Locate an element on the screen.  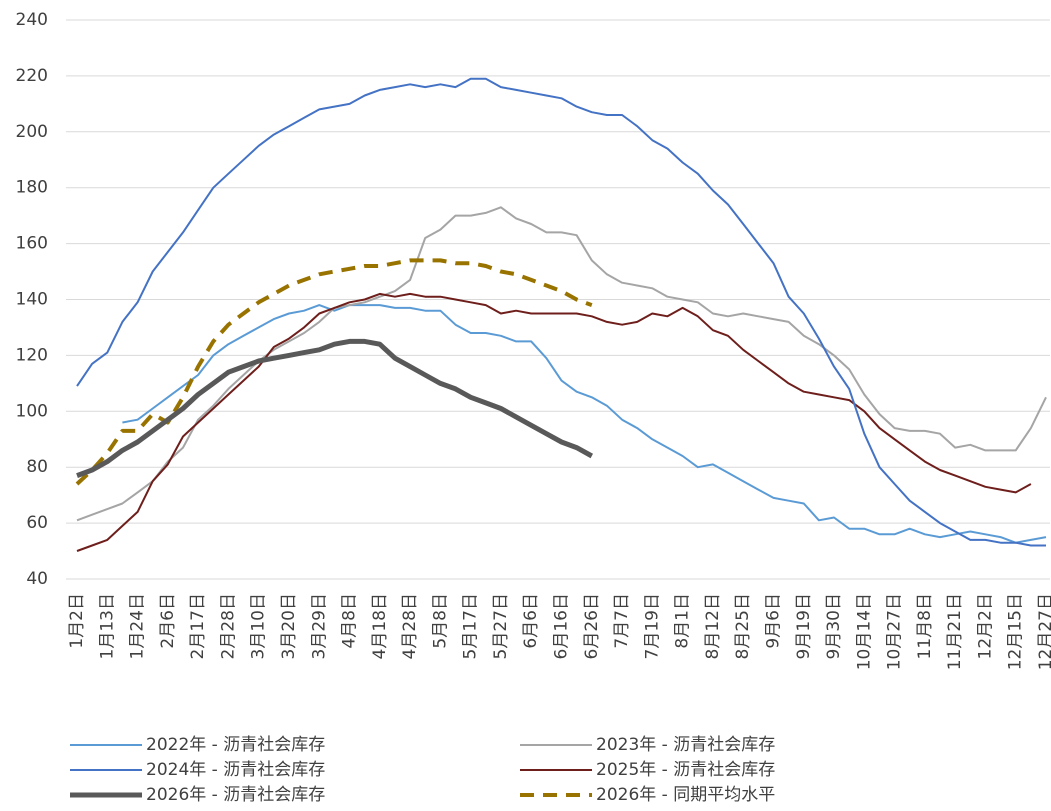
x-tick-label: 8月25日 is located at coordinates (743, 626).